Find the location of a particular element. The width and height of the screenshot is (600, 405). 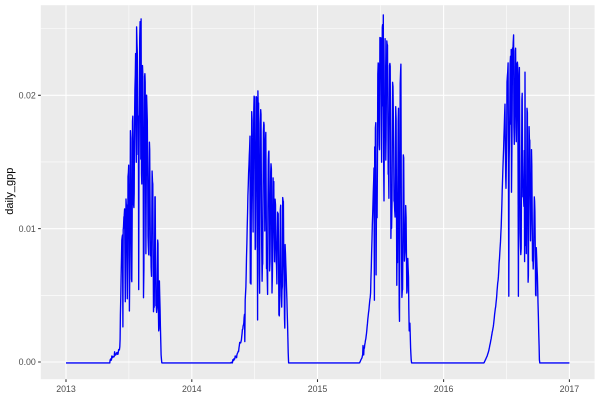

svg-text: 0.02 is located at coordinates (27, 95).